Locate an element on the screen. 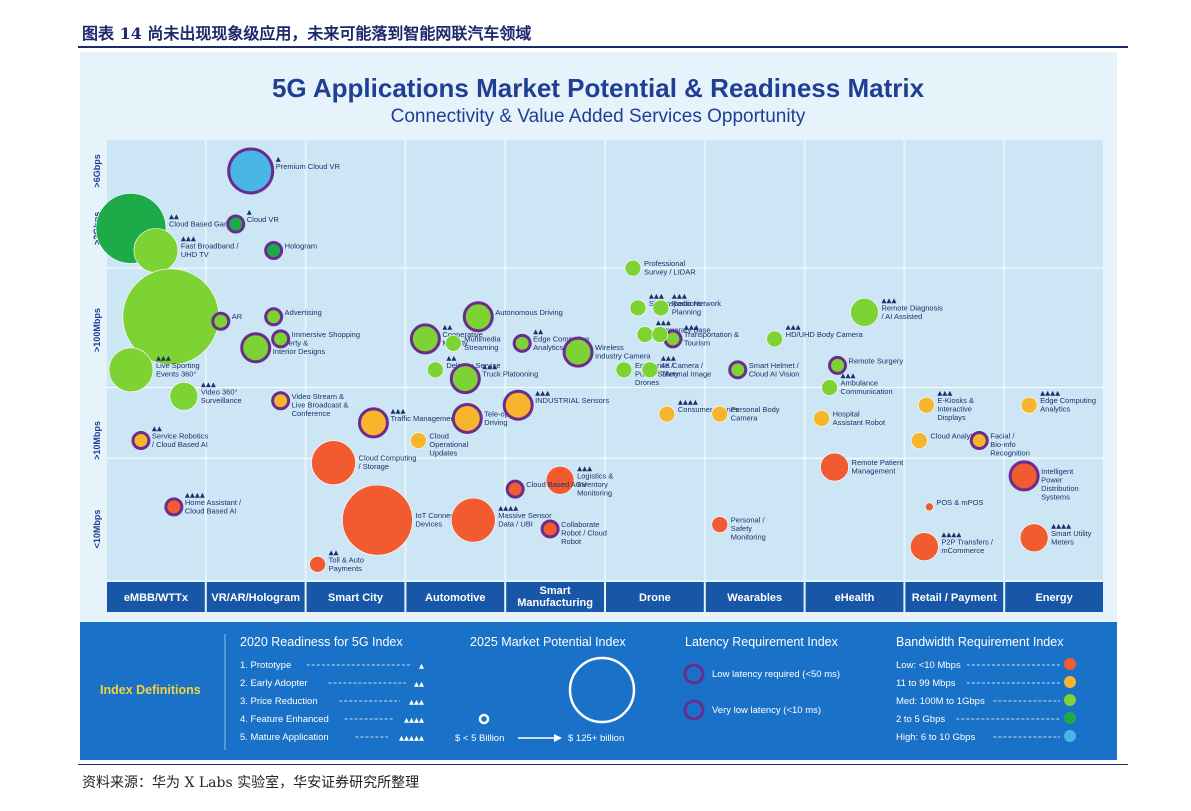 This screenshot has height=811, width=1191. bubble-label: Management is located at coordinates (874, 471).